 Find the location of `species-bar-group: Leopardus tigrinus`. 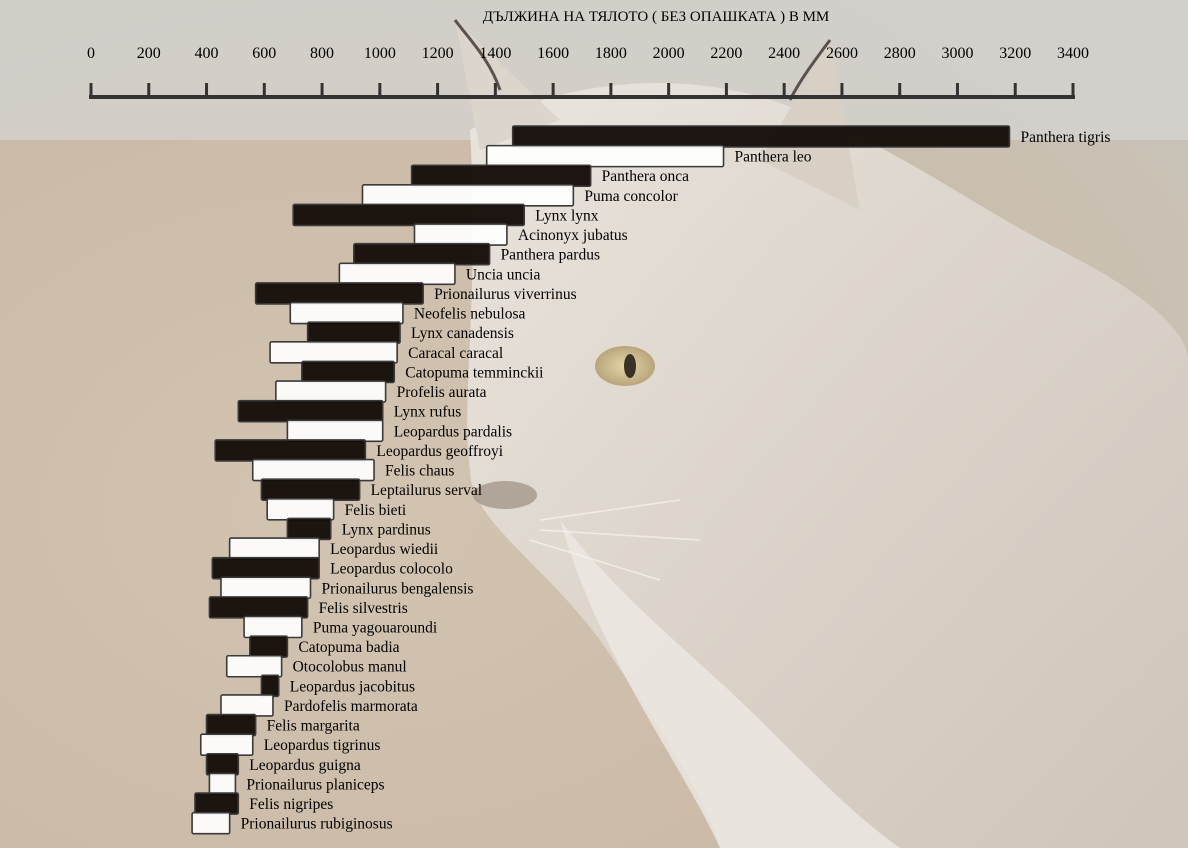

species-bar-group: Leopardus tigrinus is located at coordinates (290, 745).